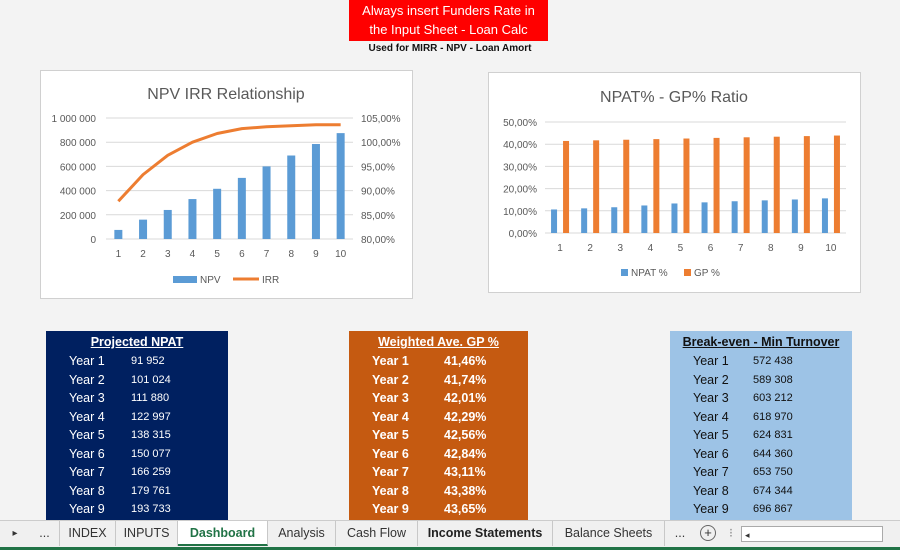 The height and width of the screenshot is (550, 900). What do you see at coordinates (761, 342) in the screenshot?
I see `table-title: Break-even - Min Turnover` at bounding box center [761, 342].